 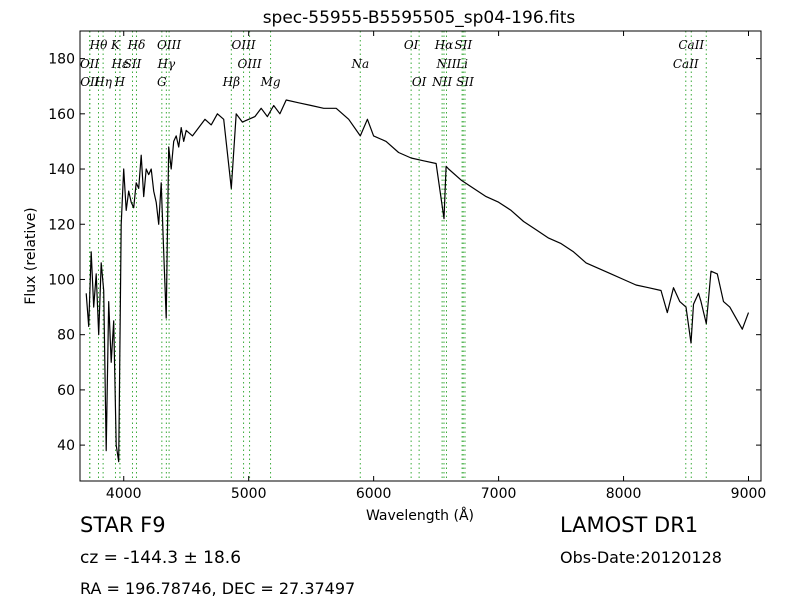 What do you see at coordinates (461, 64) in the screenshot?
I see `spectral-line-label: Li` at bounding box center [461, 64].